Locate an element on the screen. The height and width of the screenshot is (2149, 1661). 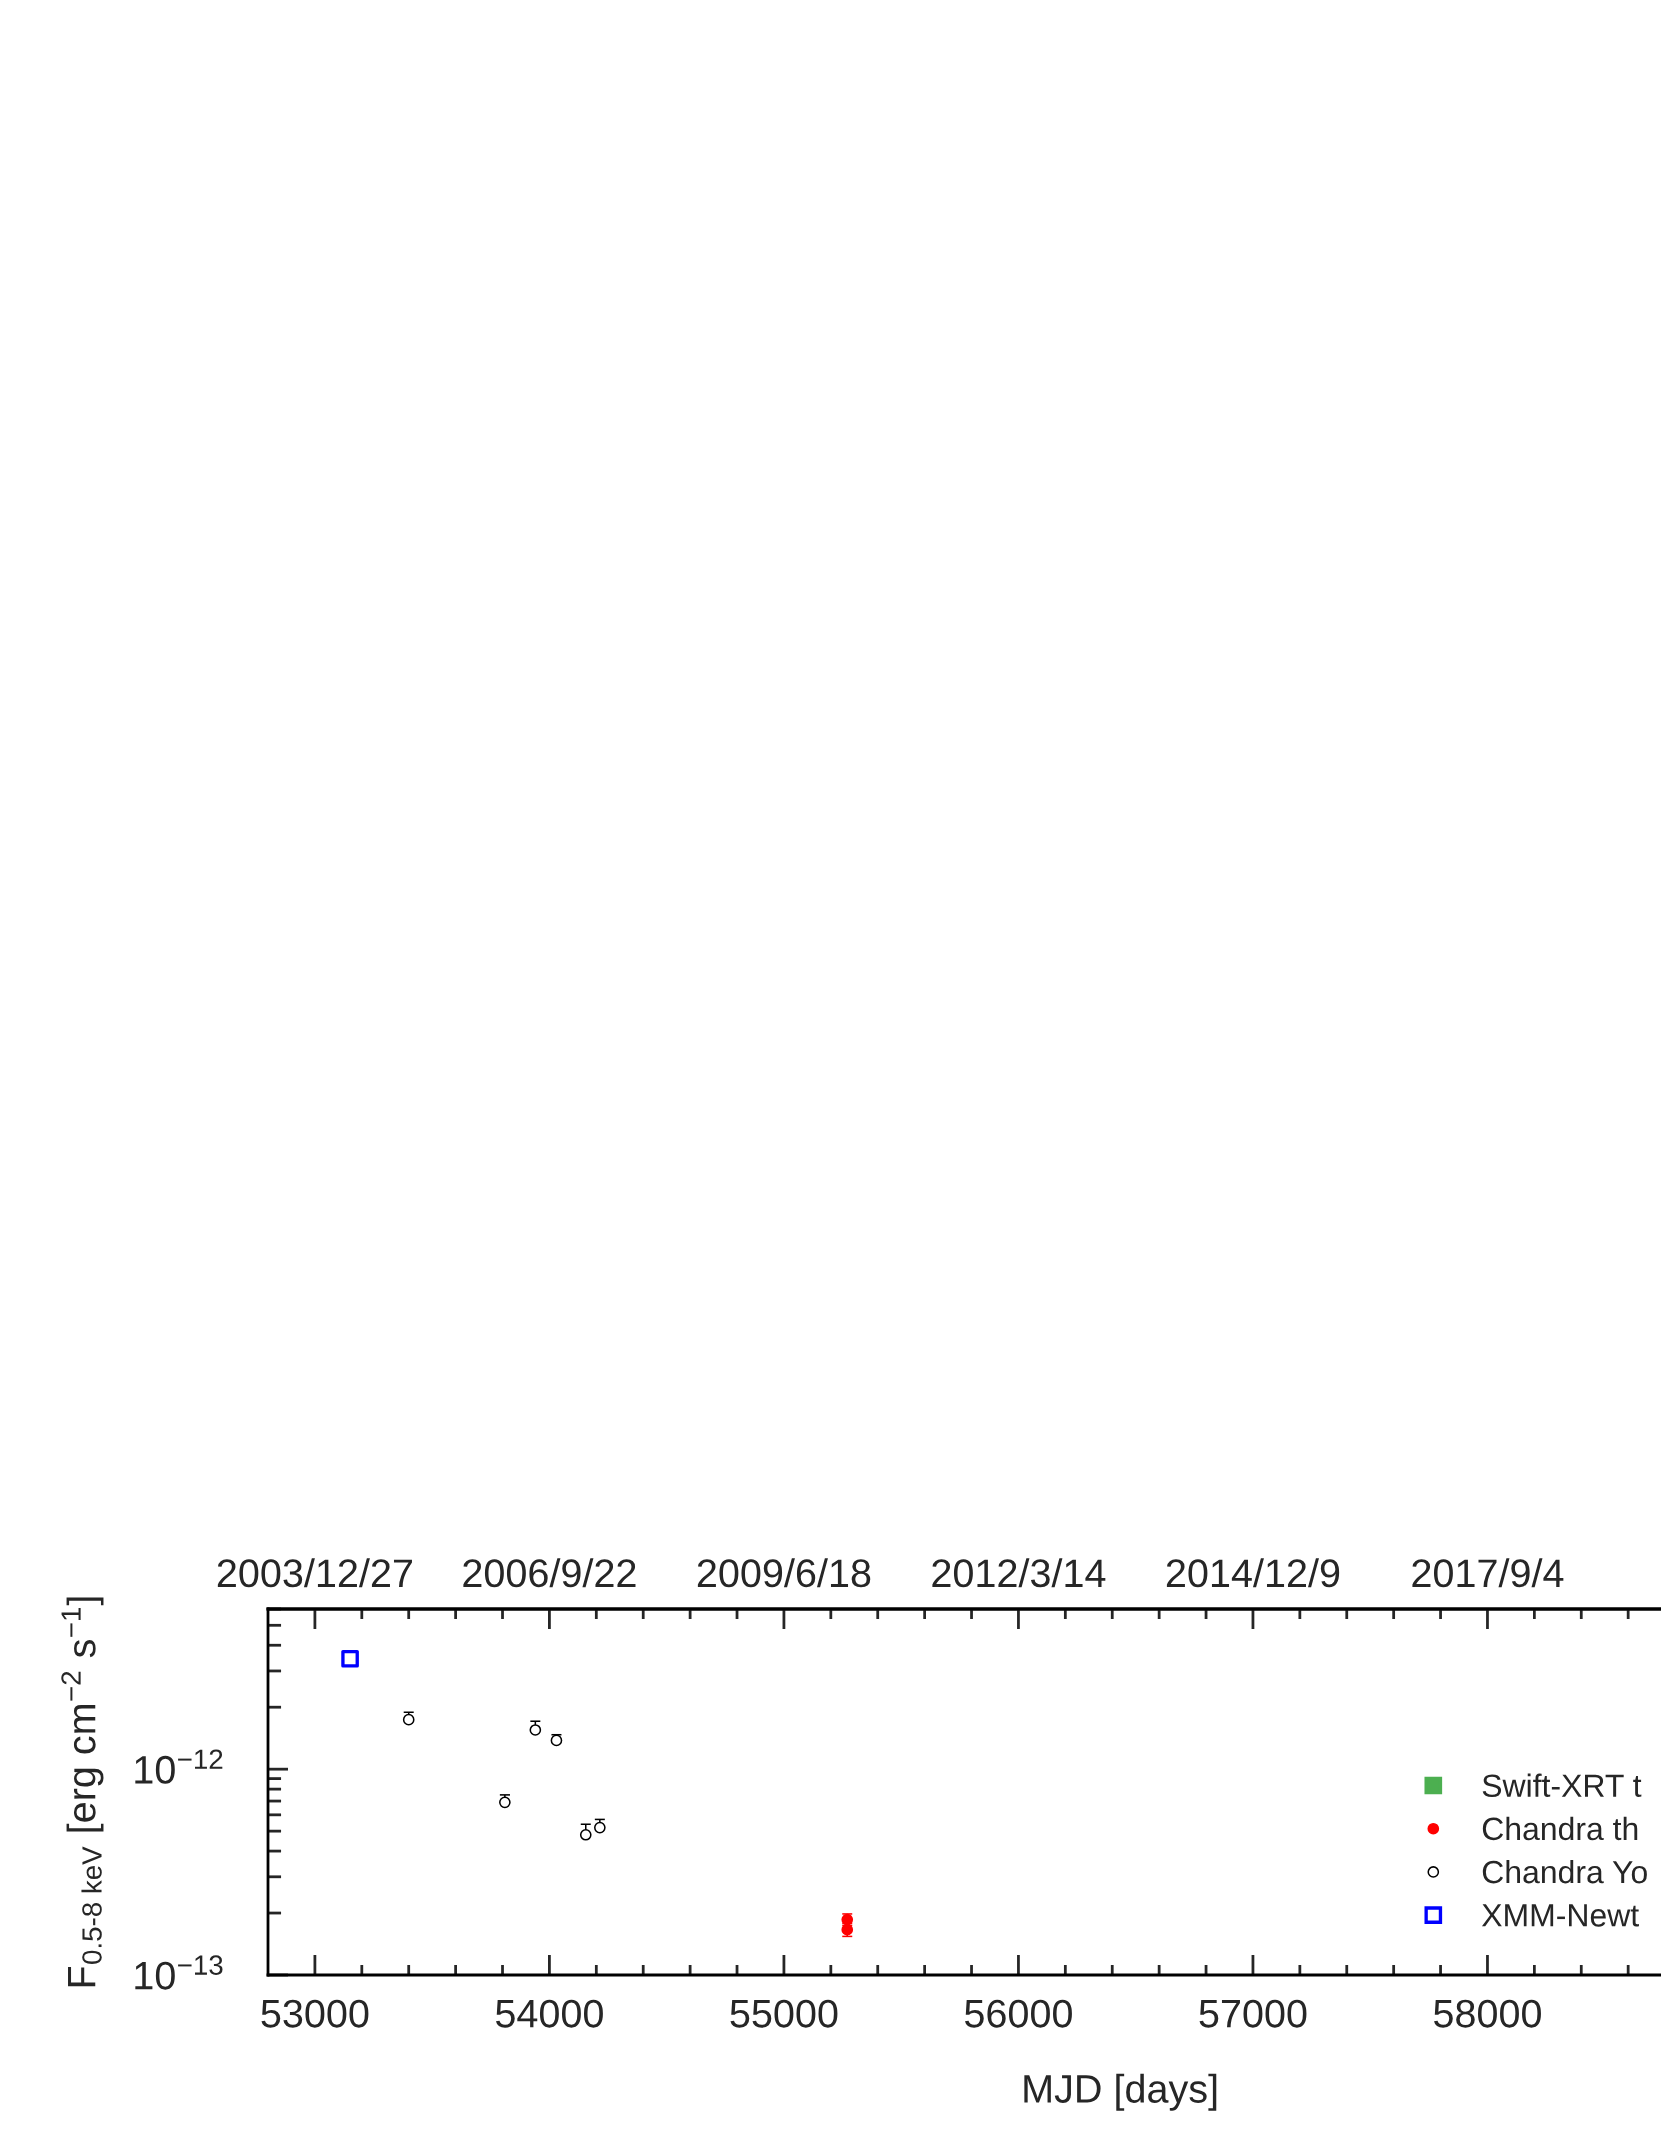
legend-label: Swift-XRT t is located at coordinates (1562, 1785).